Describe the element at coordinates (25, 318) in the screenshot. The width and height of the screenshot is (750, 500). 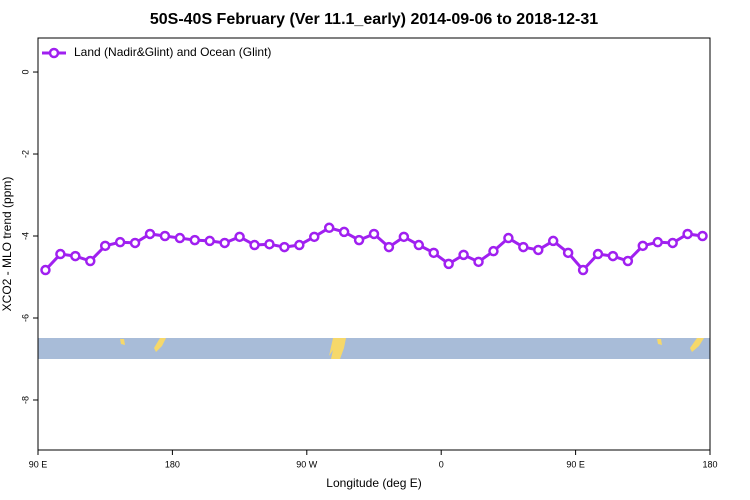
I see `y-tick-label: -6` at that location.